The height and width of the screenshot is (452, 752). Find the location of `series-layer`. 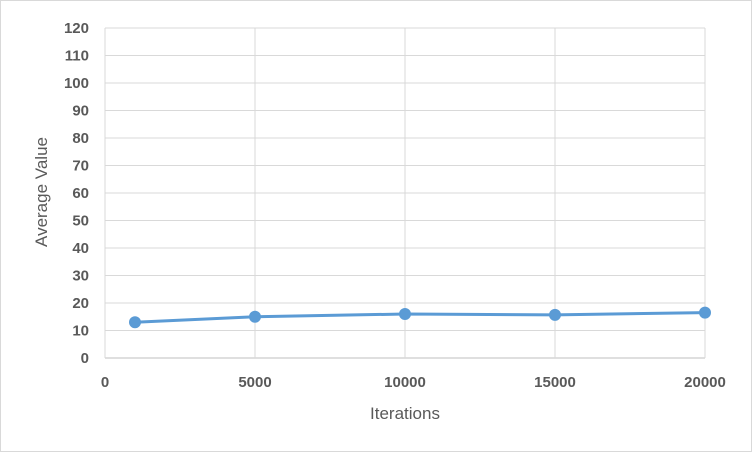

series-layer is located at coordinates (420, 317).